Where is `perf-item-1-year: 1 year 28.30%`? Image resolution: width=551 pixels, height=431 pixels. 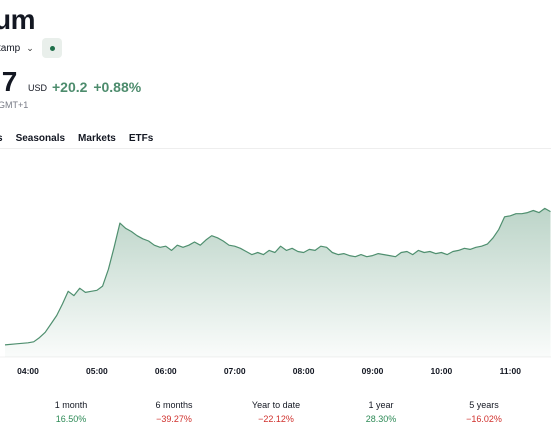 perf-item-1-year: 1 year 28.30% is located at coordinates (381, 412).